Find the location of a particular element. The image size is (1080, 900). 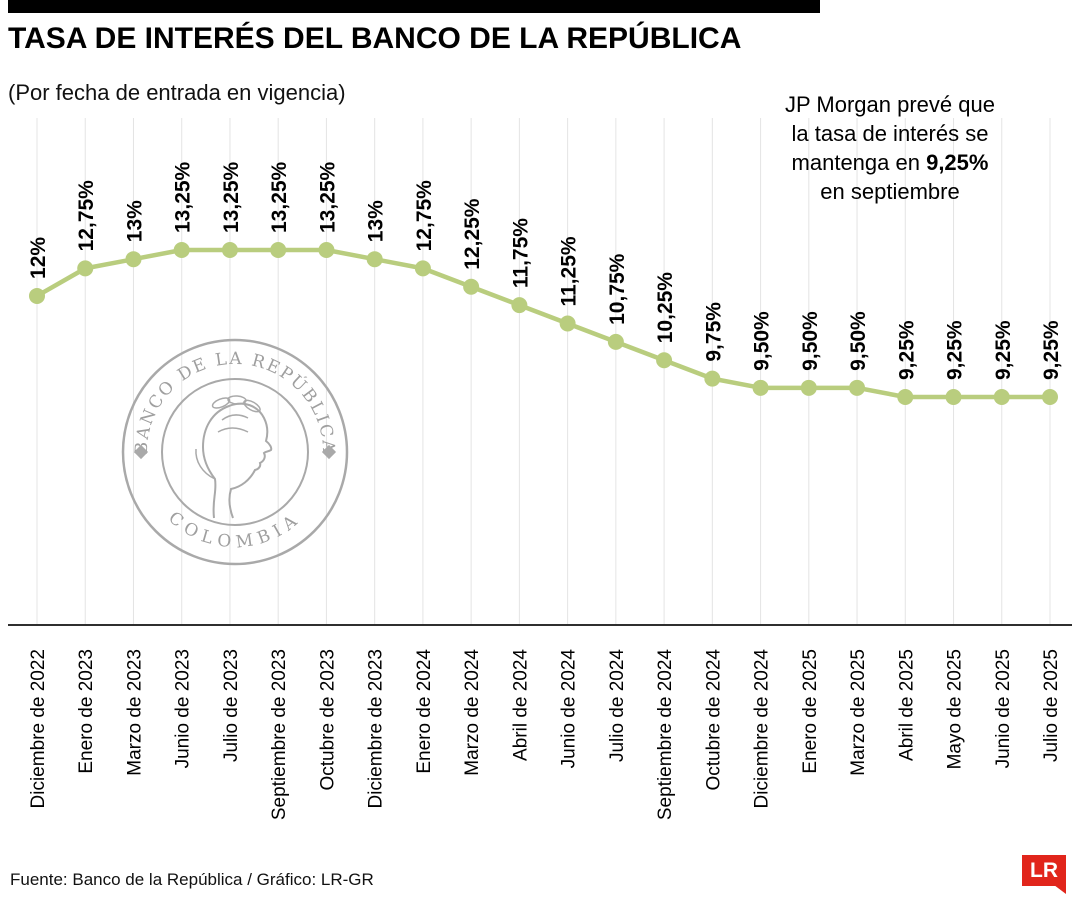

x-axis-label: Septiembre de 2023 is located at coordinates (279, 734).